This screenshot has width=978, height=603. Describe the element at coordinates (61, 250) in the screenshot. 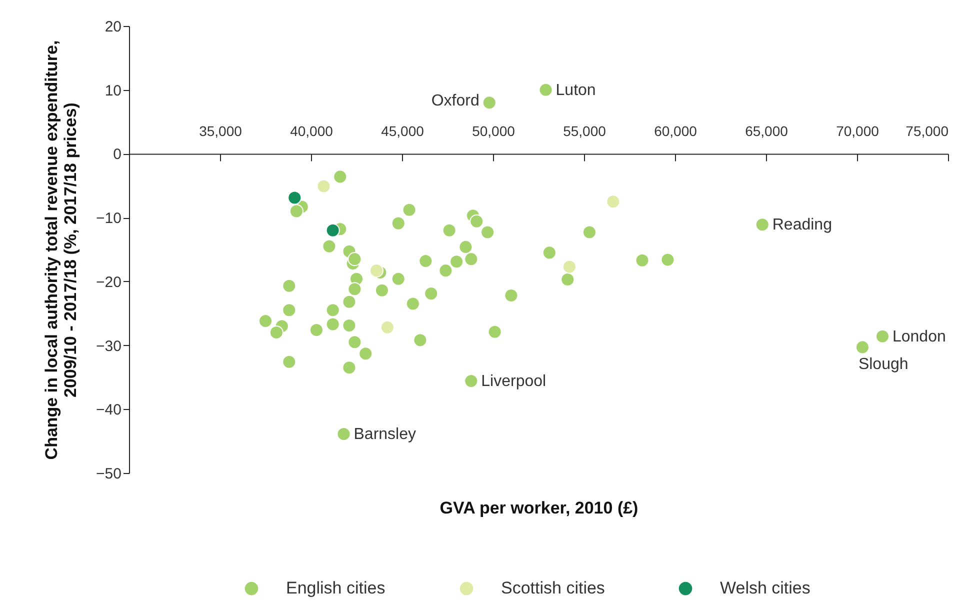

I see `y-axis-title: Change in local authority total revenue expenditure, 2009/10 - 2017/18 (%, 2017/18 prices)` at that location.